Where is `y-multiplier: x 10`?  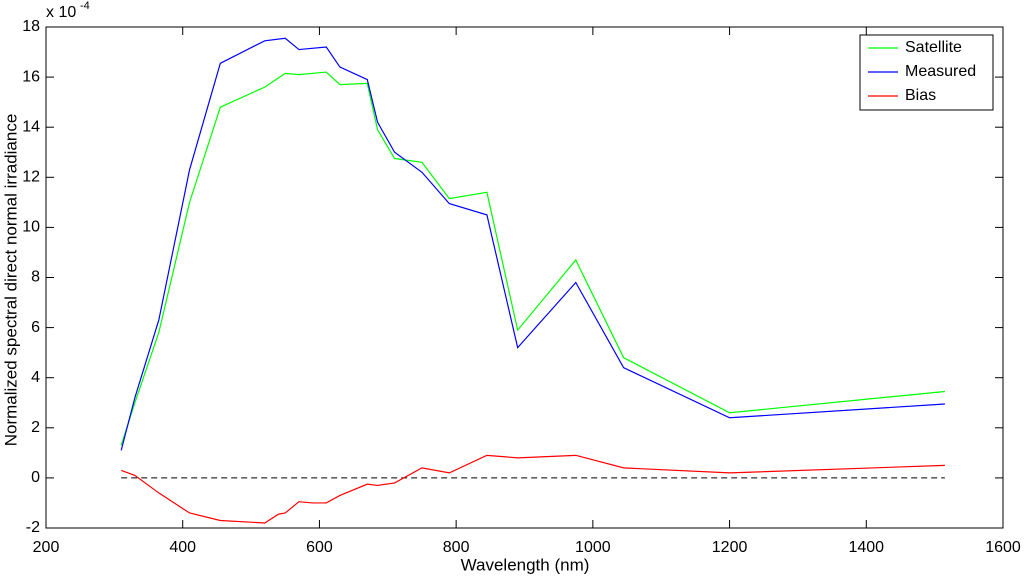
y-multiplier: x 10 is located at coordinates (61, 12).